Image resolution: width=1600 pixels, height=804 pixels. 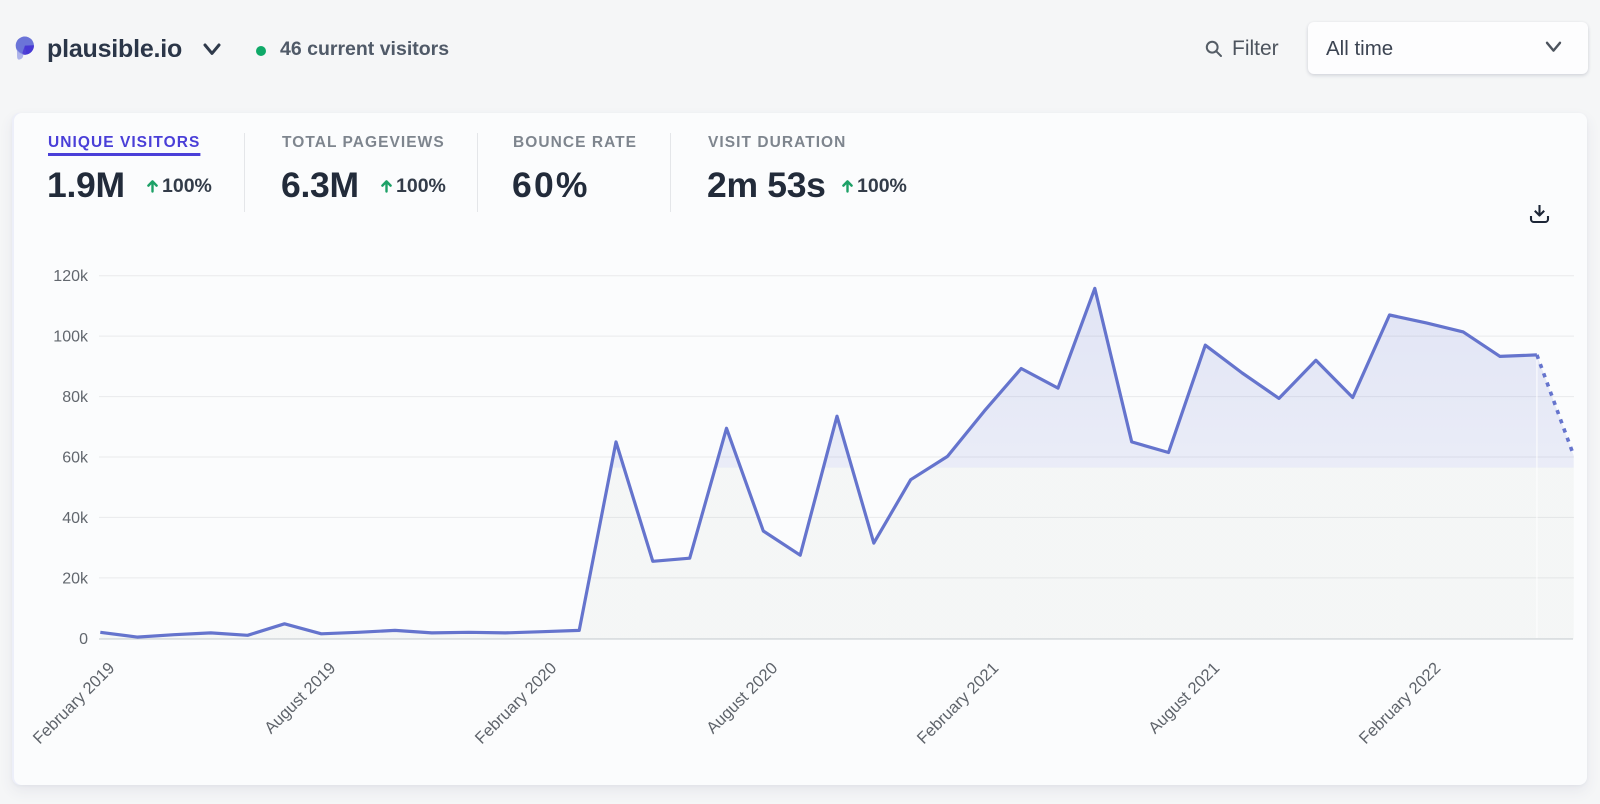 I want to click on svg-text: February 2020, so click(x=516, y=703).